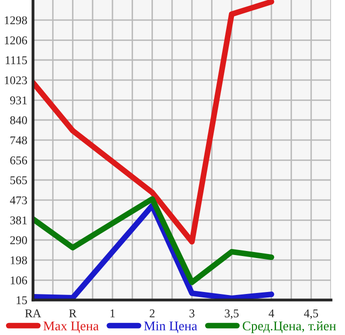  I want to click on y-tick-label: 1298, so click(15, 20).